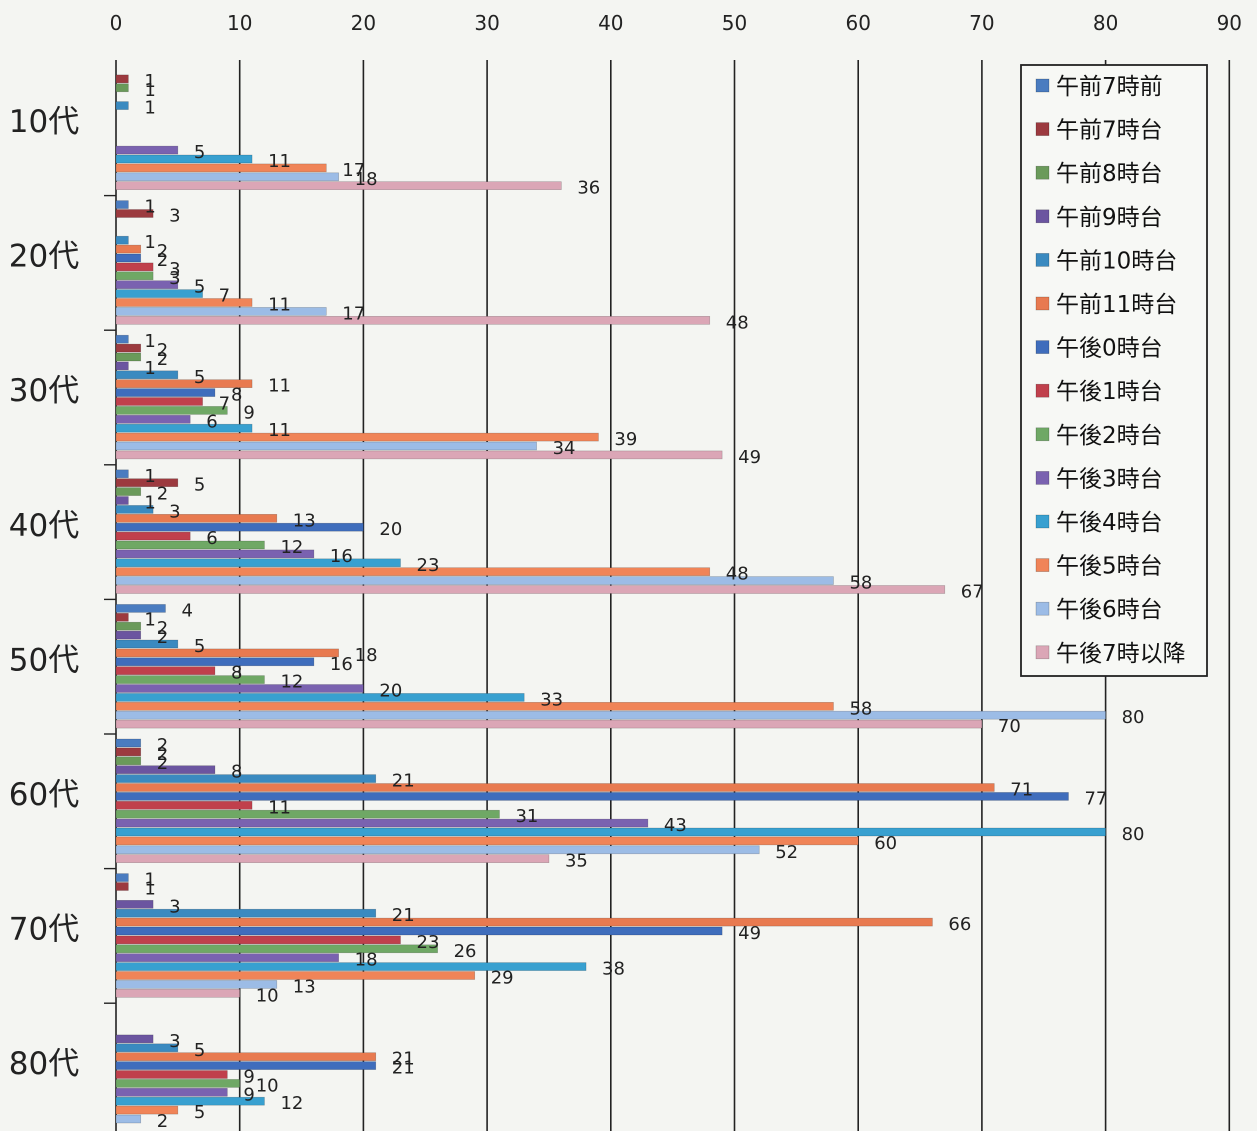 This screenshot has height=1131, width=1257. I want to click on x-tick-label: 0, so click(116, 23).